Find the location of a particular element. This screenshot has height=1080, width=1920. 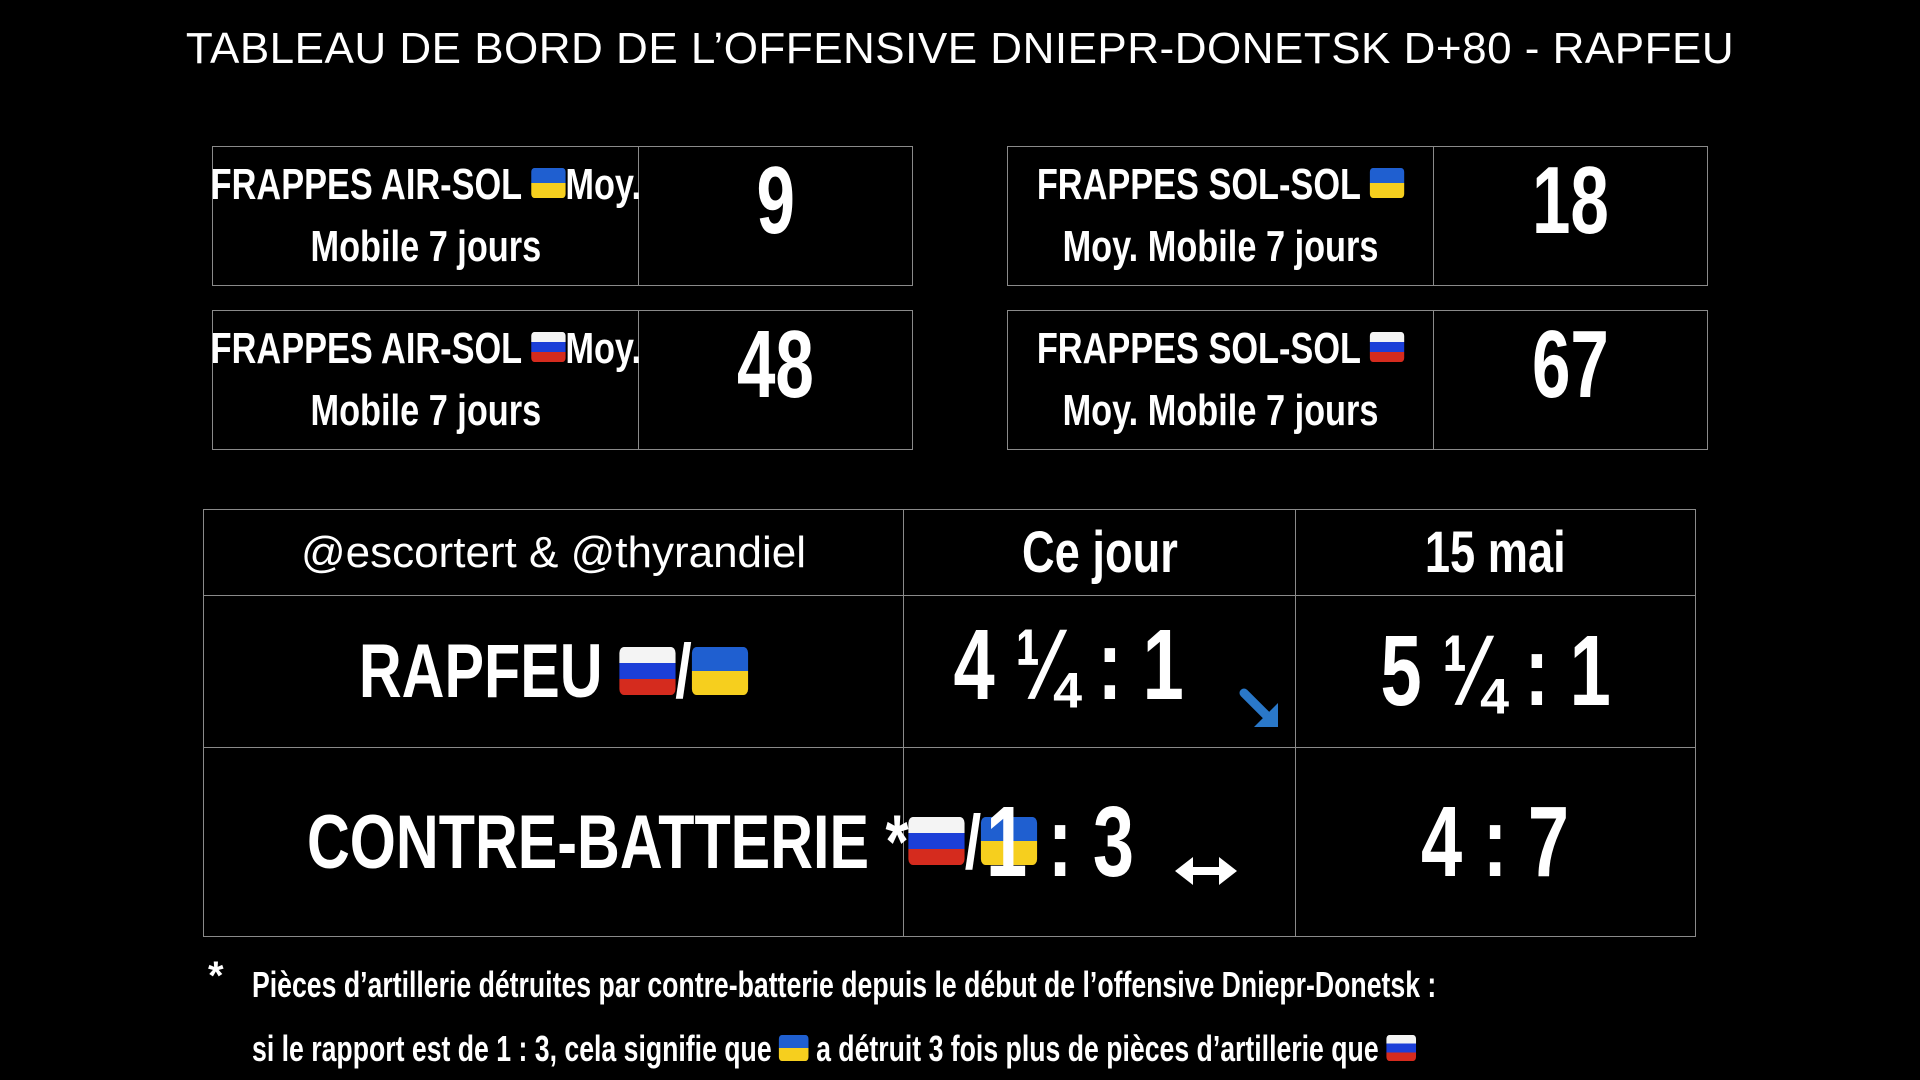

contre-batterie-label: CONTRE-BATTERIE * is located at coordinates (608, 842).